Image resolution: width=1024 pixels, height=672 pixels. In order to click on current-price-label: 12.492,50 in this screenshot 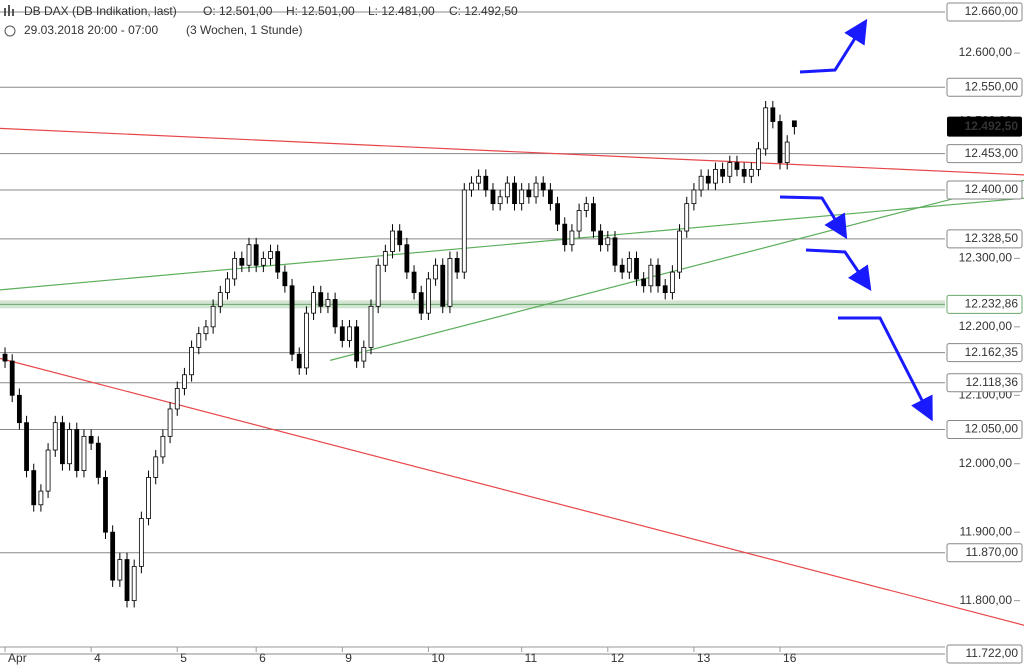, I will do `click(992, 126)`.